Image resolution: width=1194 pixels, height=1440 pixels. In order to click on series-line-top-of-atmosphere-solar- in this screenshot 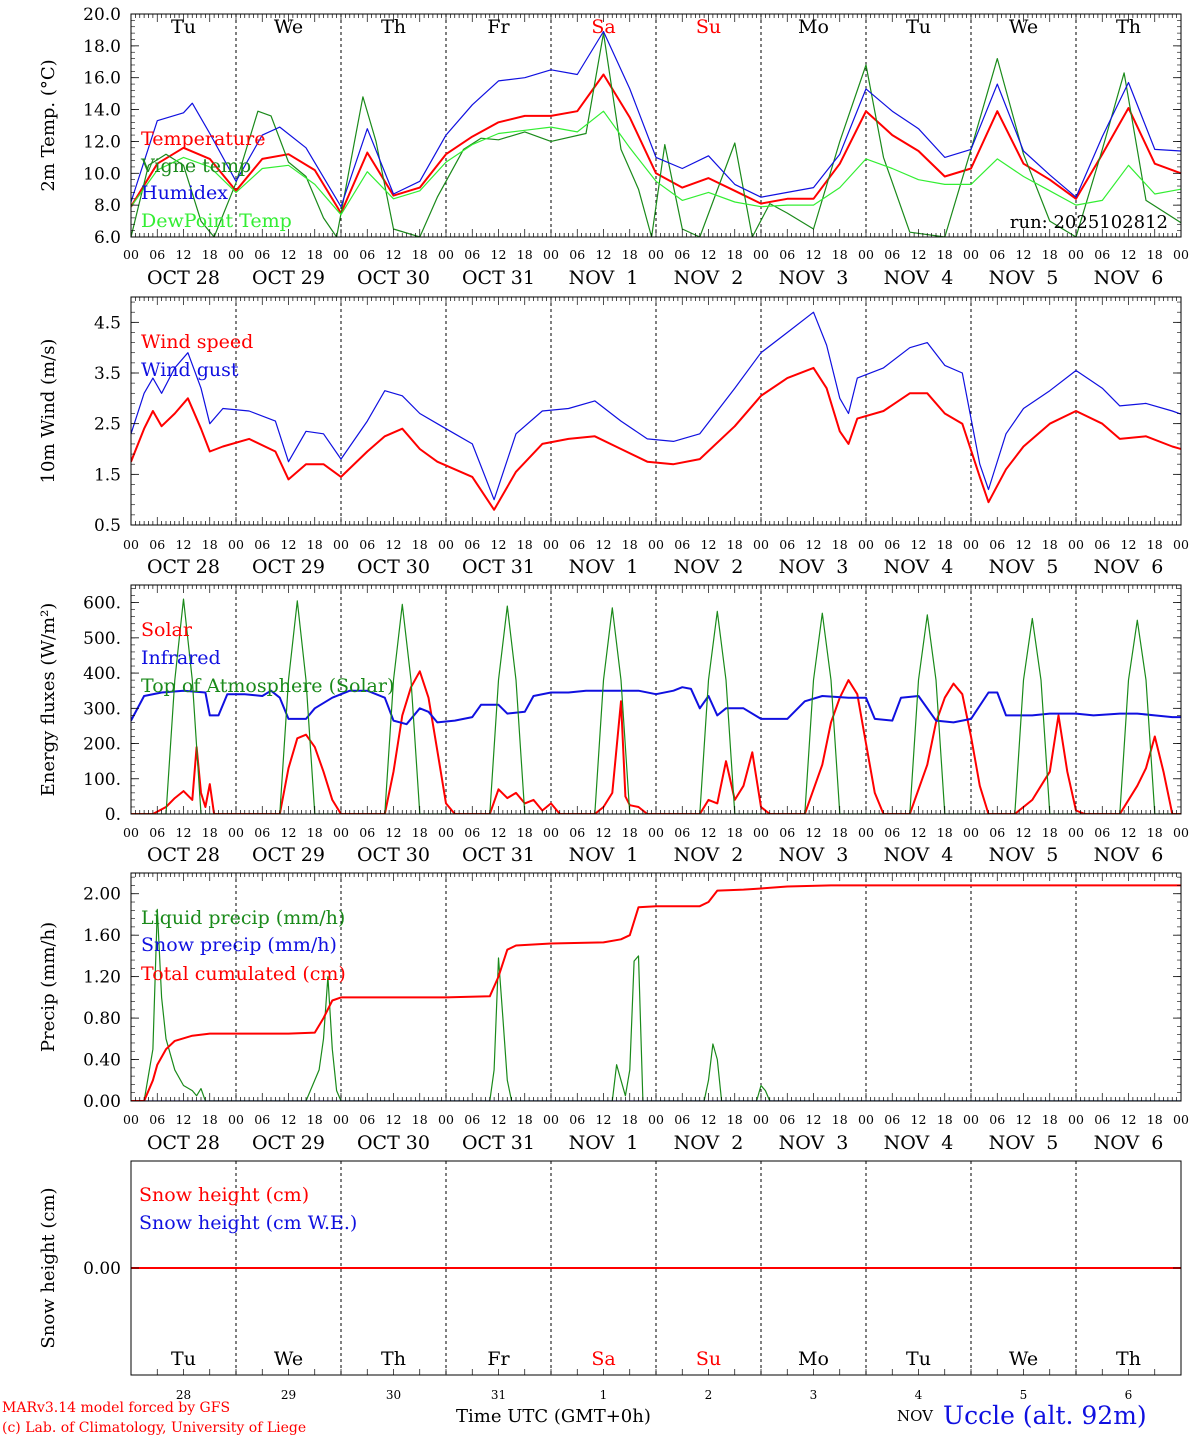, I will do `click(656, 706)`.